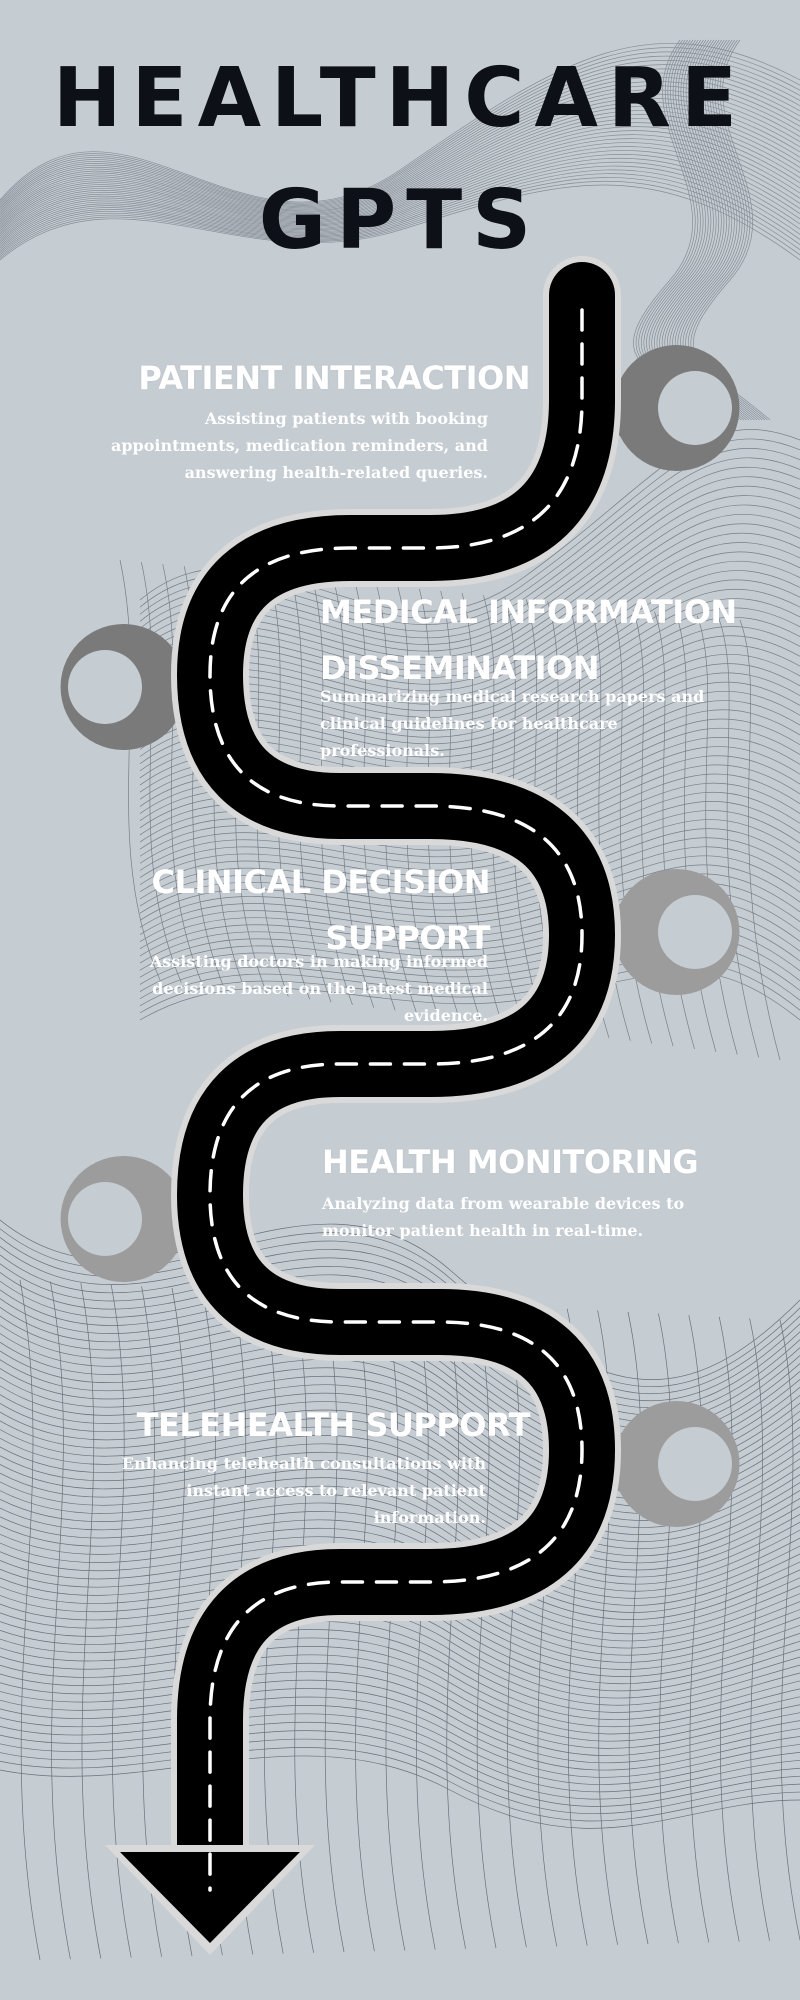 The height and width of the screenshot is (2000, 800). Describe the element at coordinates (400, 98) in the screenshot. I see `page-title-line1: HEALTHCARE` at that location.